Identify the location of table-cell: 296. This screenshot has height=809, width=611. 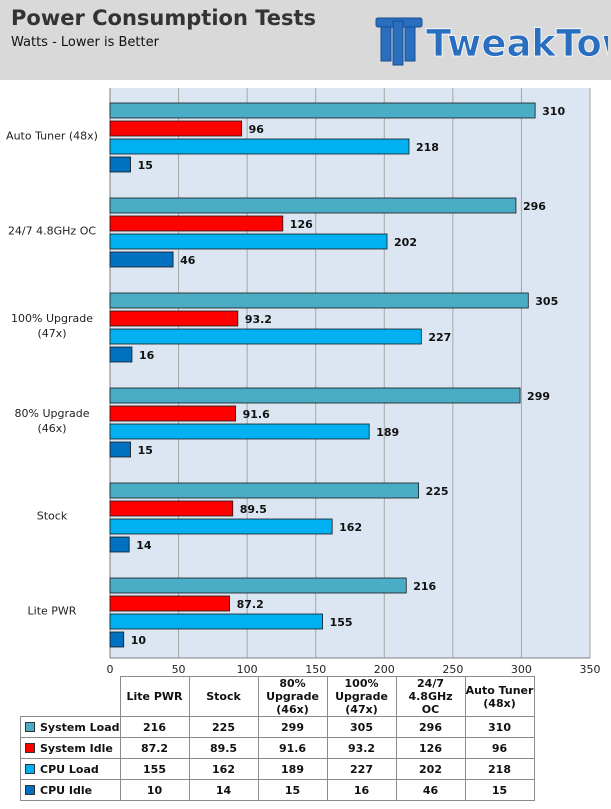
(430, 727).